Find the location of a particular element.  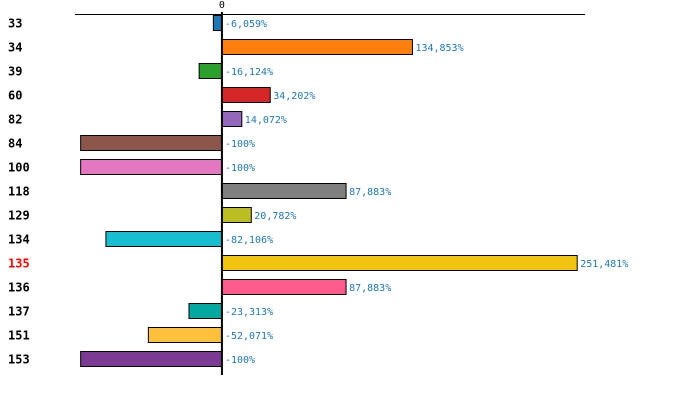

category-label: 39 is located at coordinates (15, 72).